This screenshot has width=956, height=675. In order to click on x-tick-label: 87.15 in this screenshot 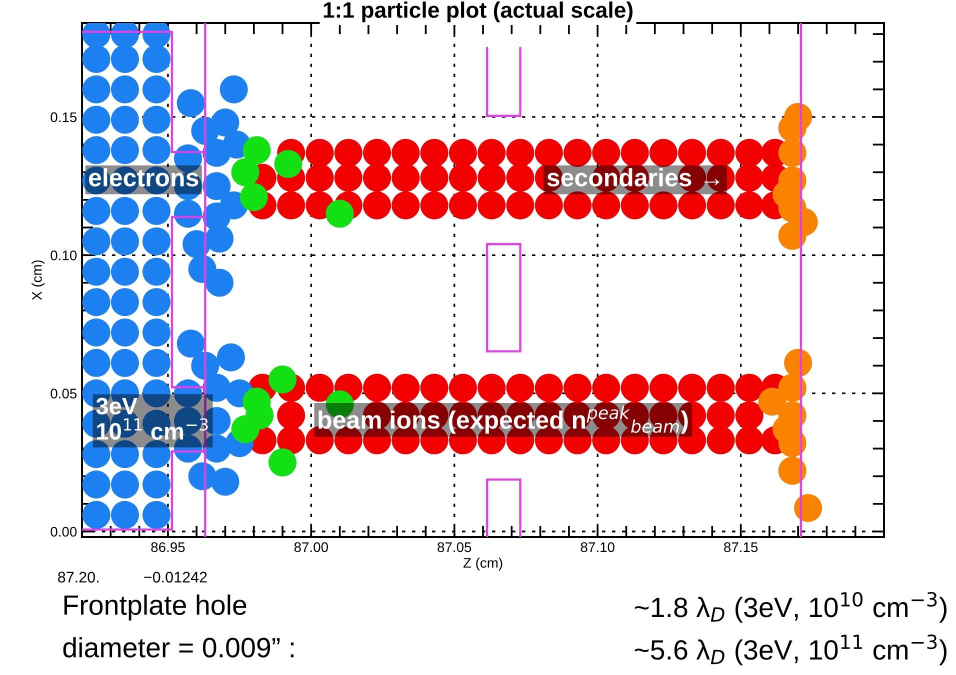, I will do `click(741, 547)`.